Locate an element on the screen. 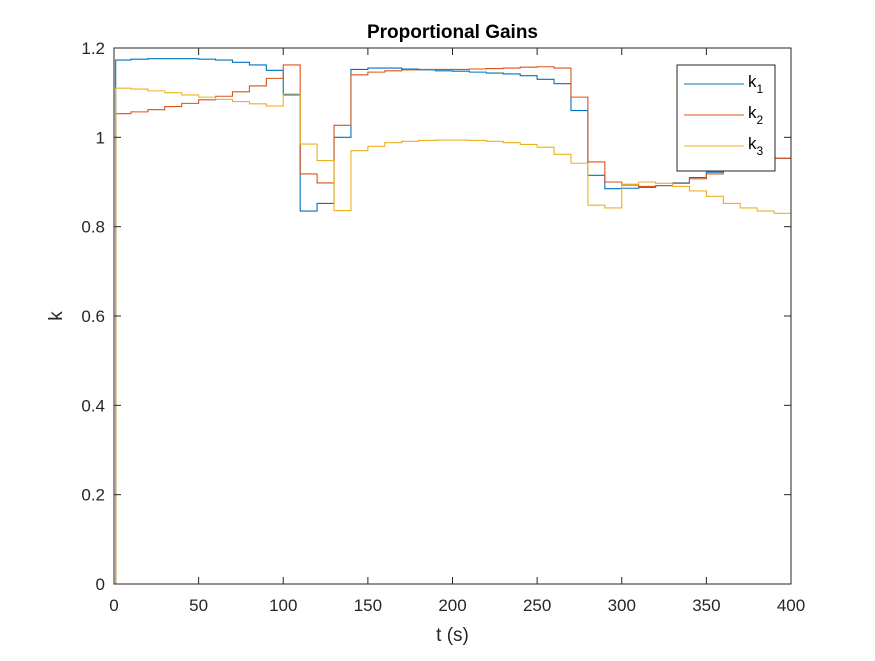 The height and width of the screenshot is (661, 875). x-tick-label: 250 is located at coordinates (537, 605).